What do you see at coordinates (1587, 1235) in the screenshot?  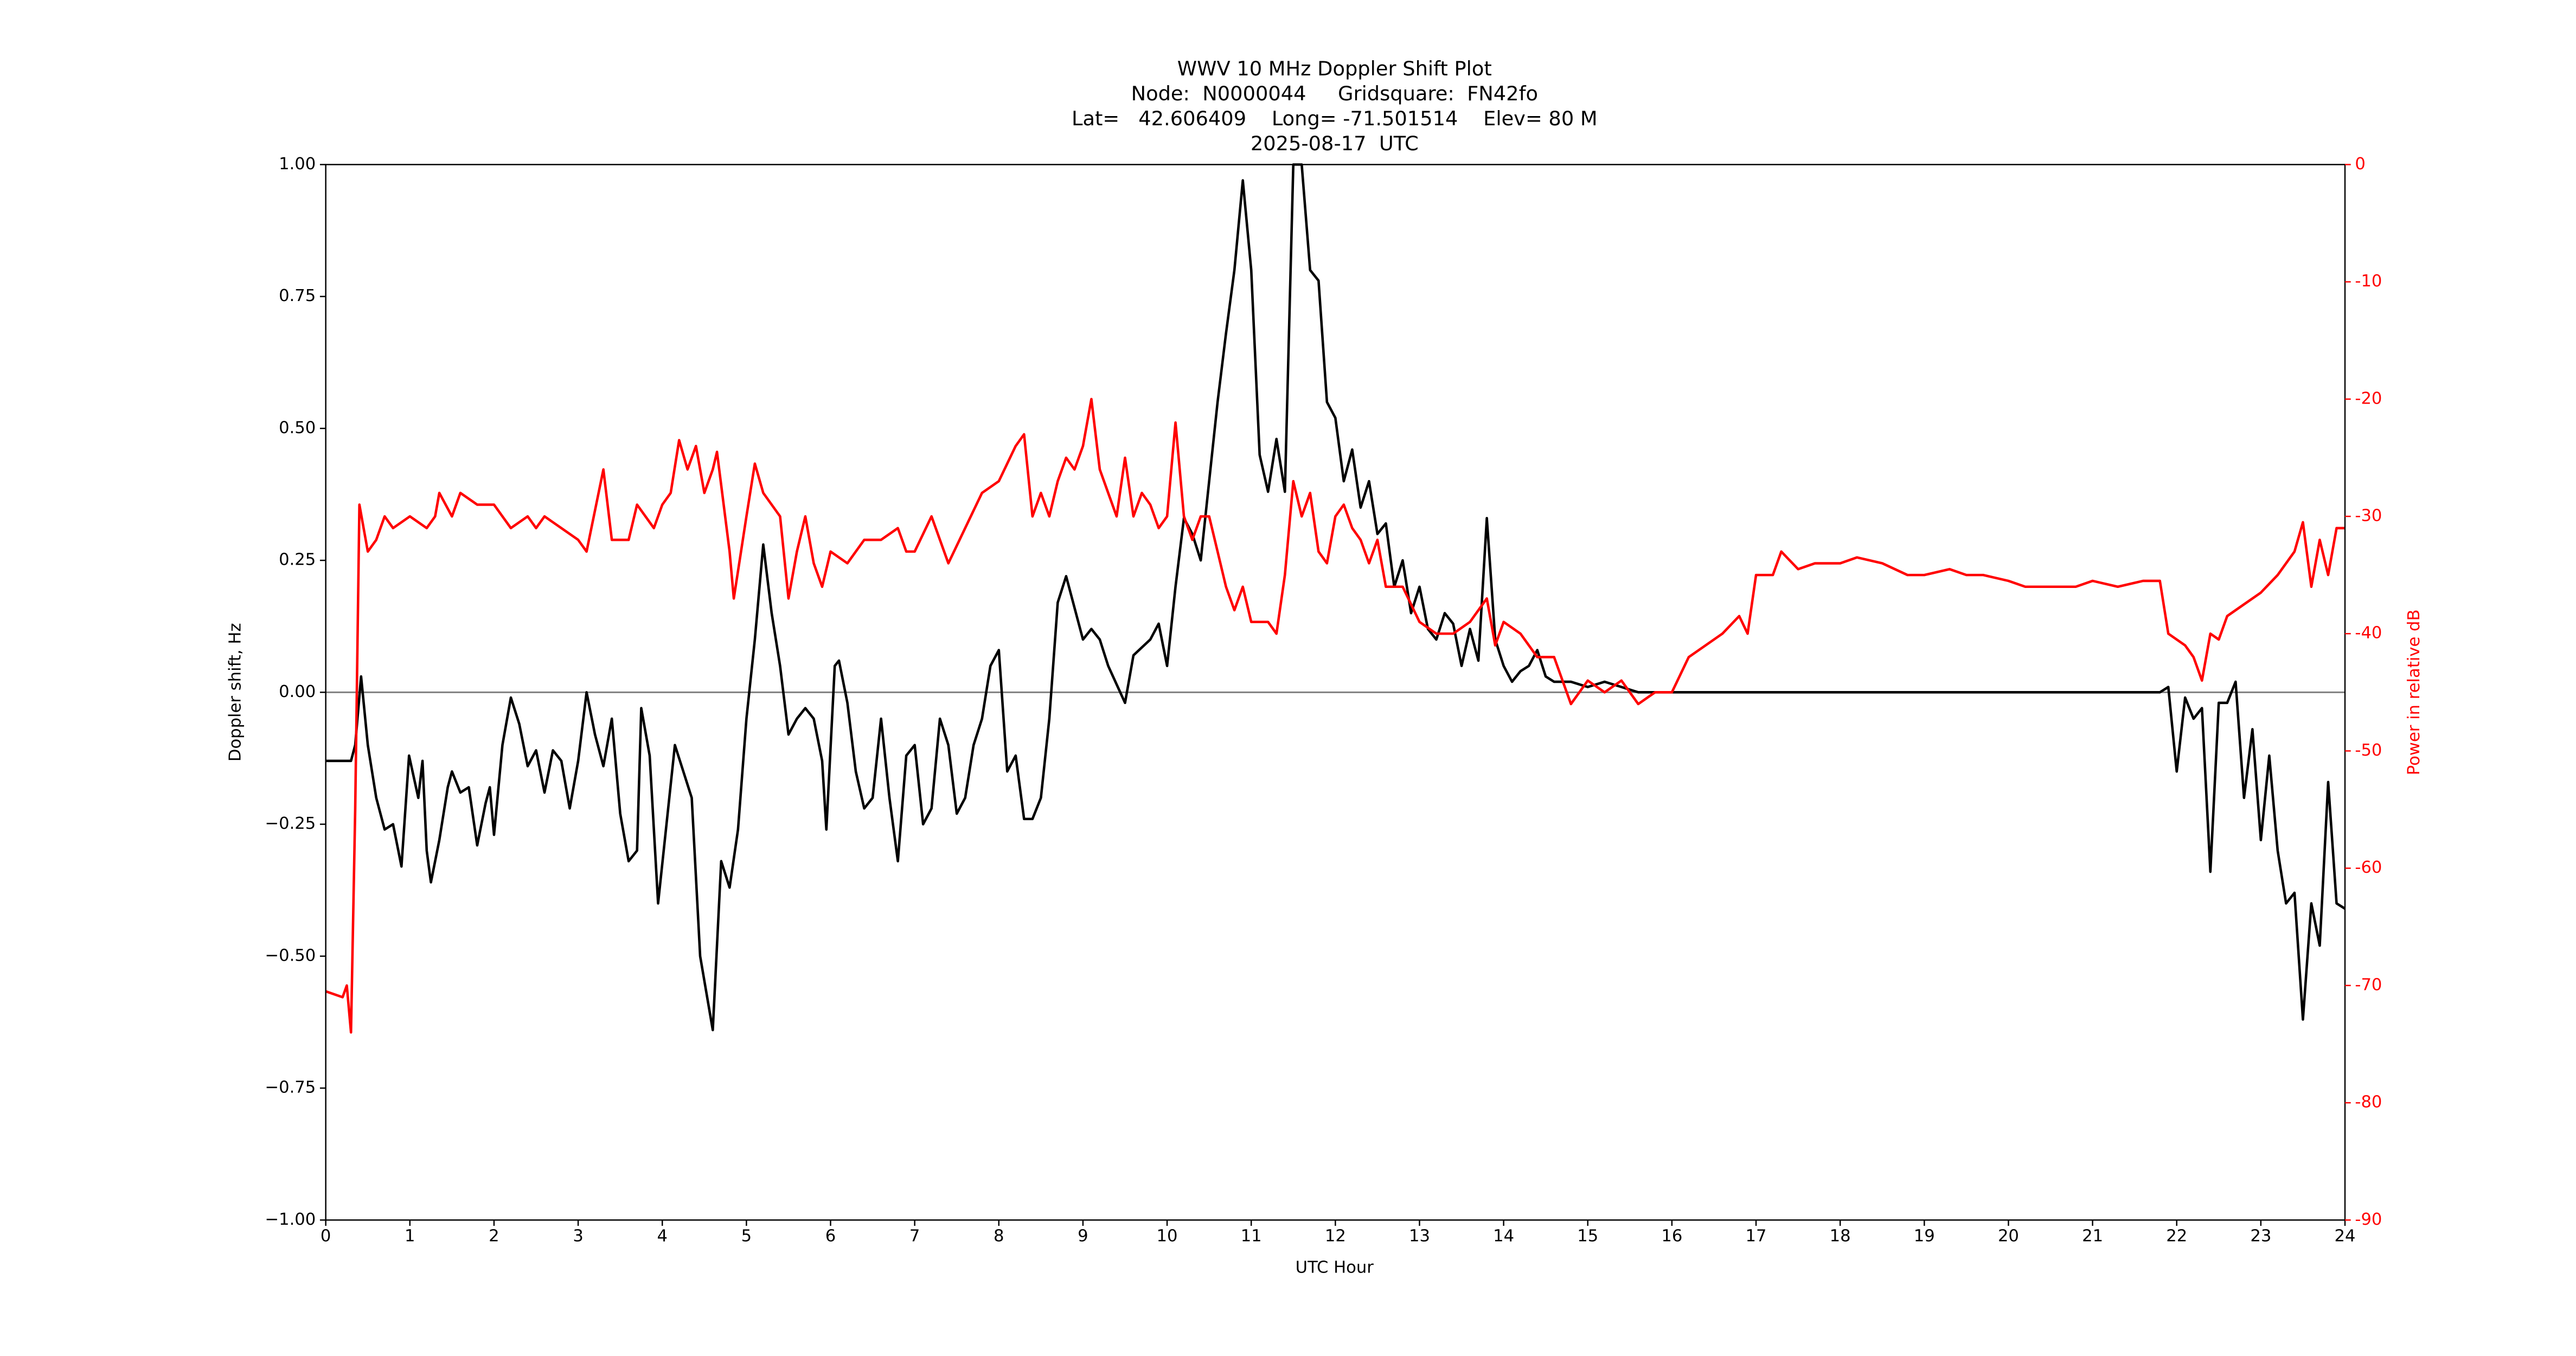 I see `x-tick-label: 15` at bounding box center [1587, 1235].